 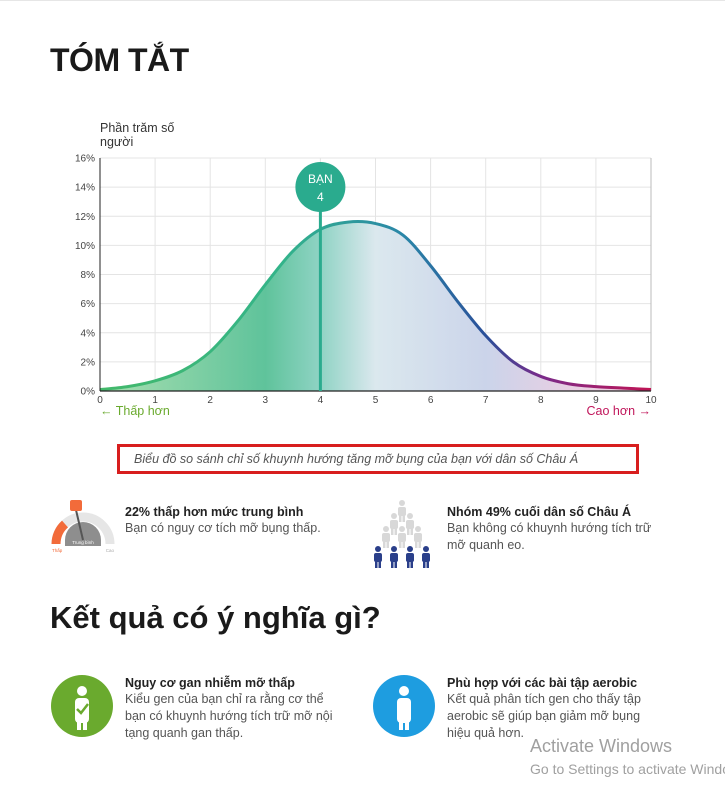 I want to click on person-icon, so click(x=404, y=706).